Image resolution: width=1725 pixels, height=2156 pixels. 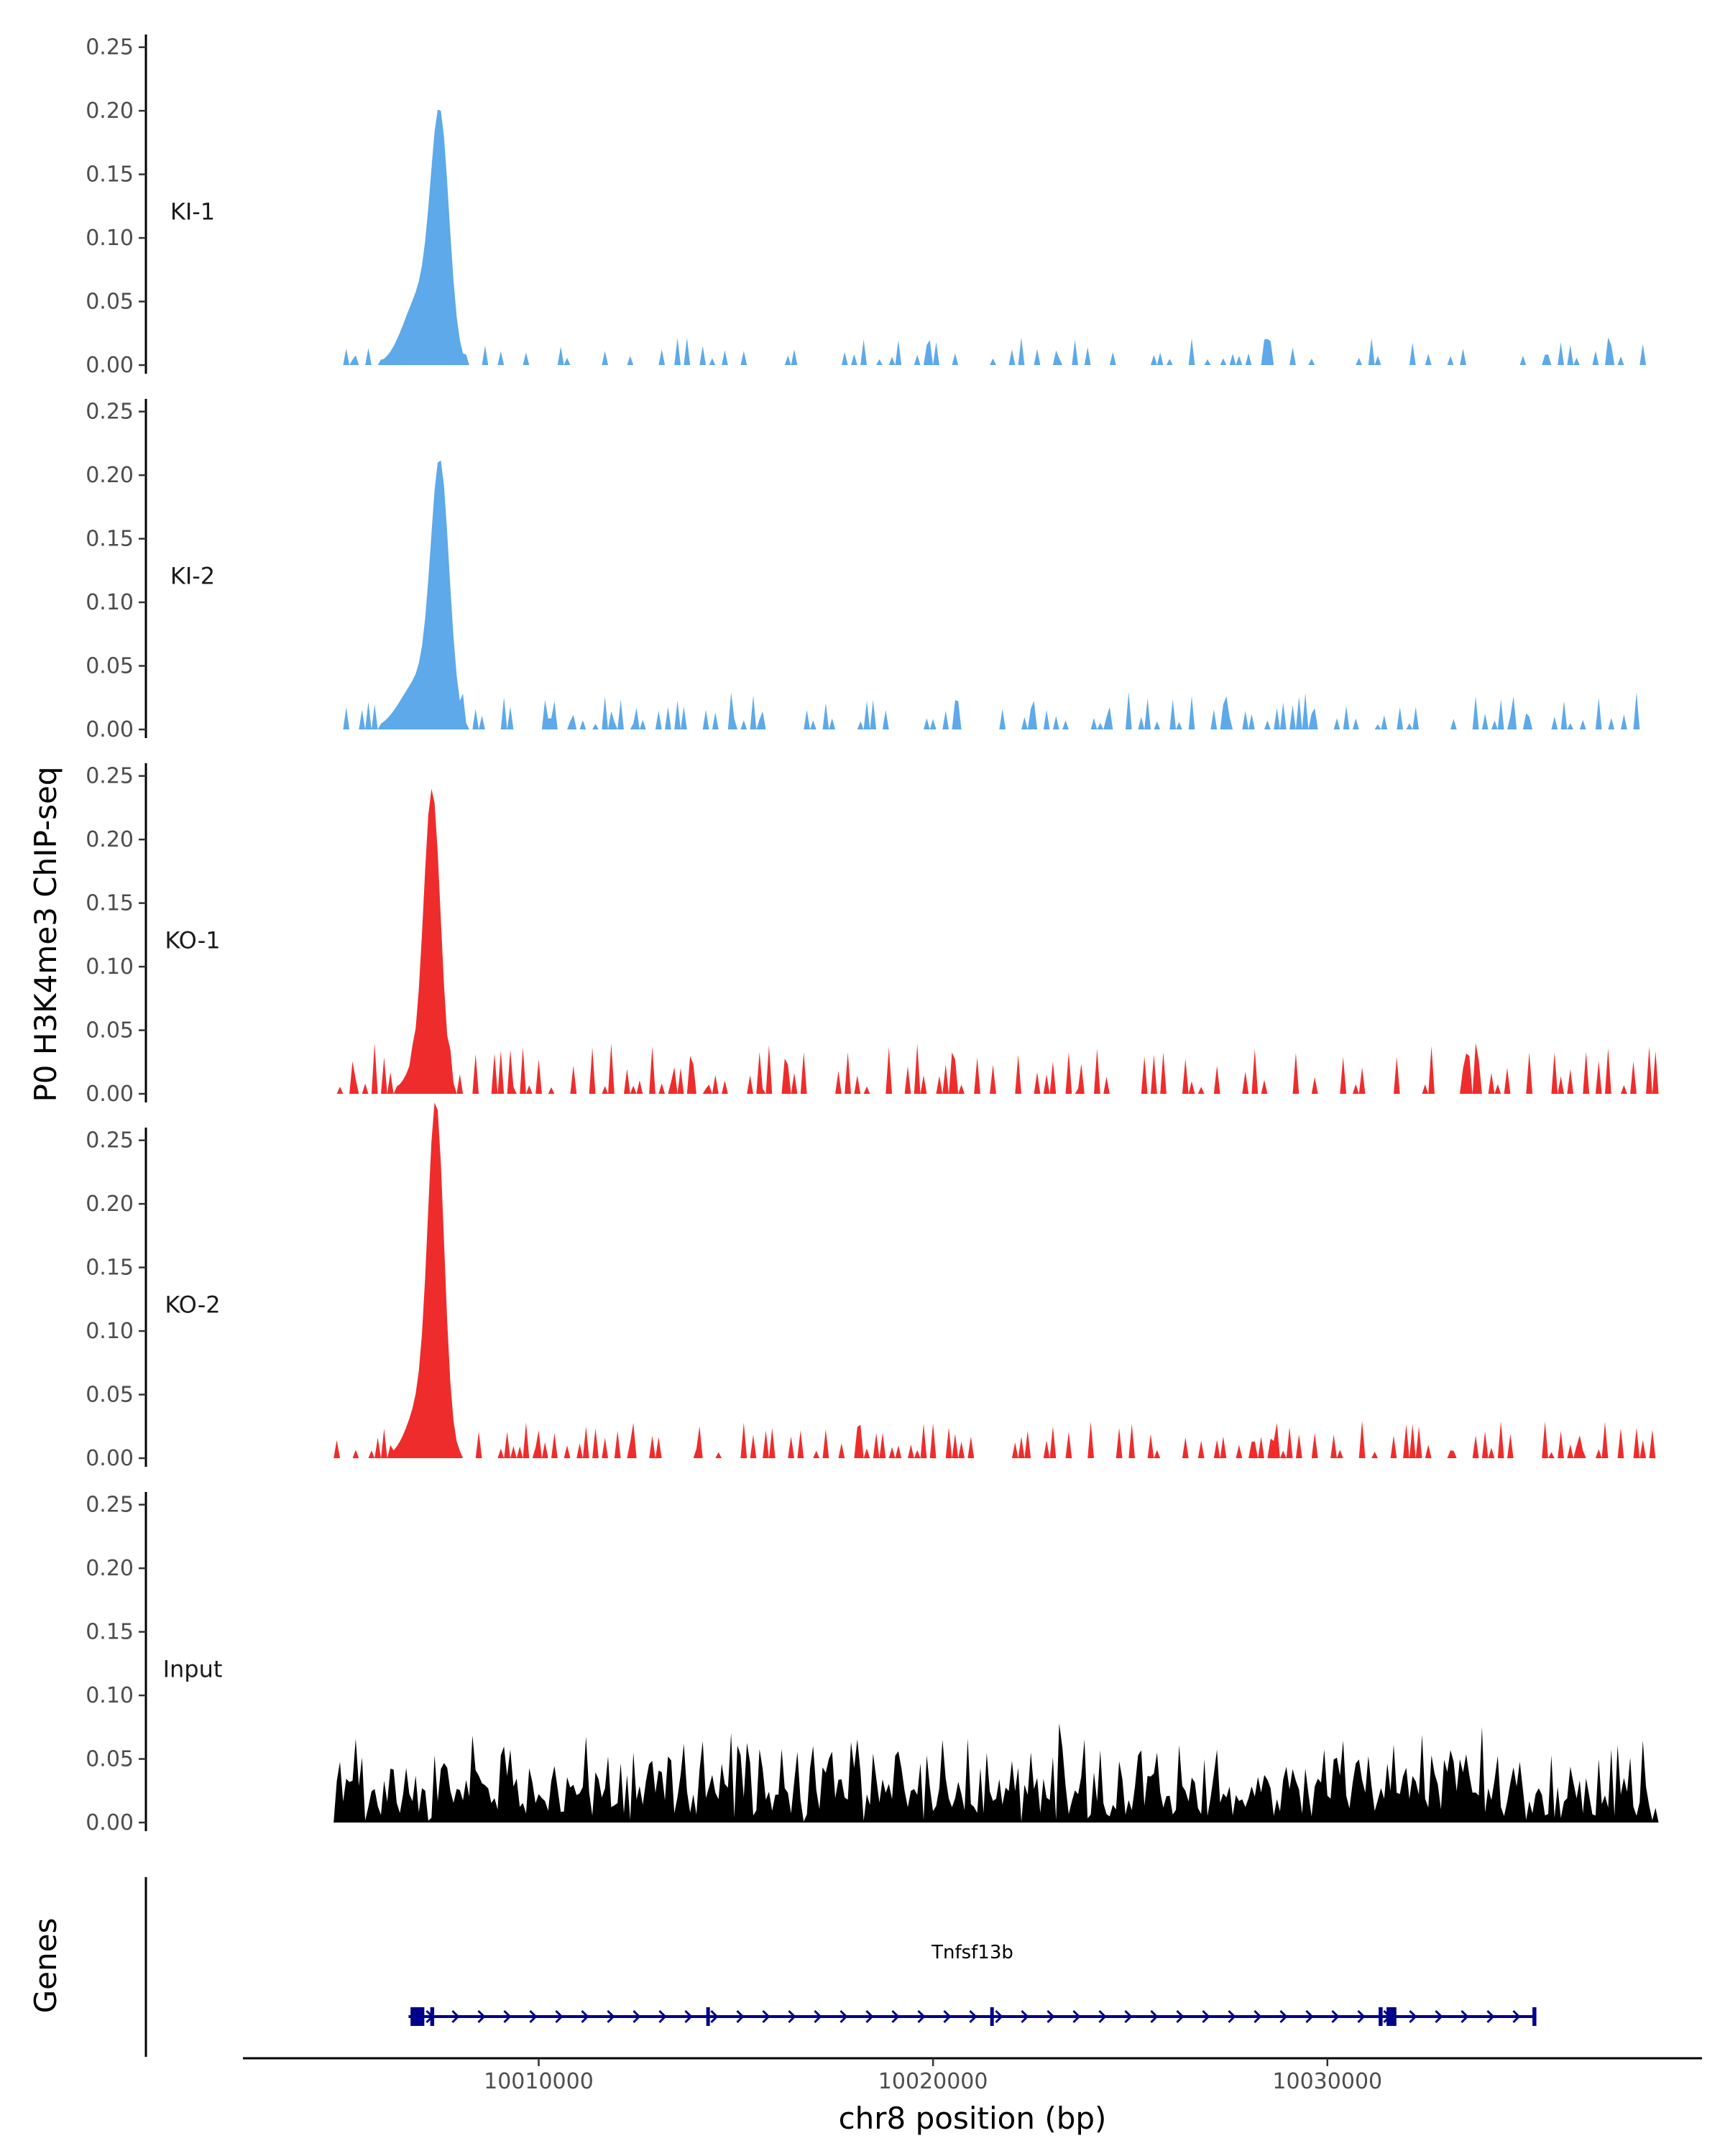 What do you see at coordinates (933, 2082) in the screenshot?
I see `x-tick-label: 10020000` at bounding box center [933, 2082].